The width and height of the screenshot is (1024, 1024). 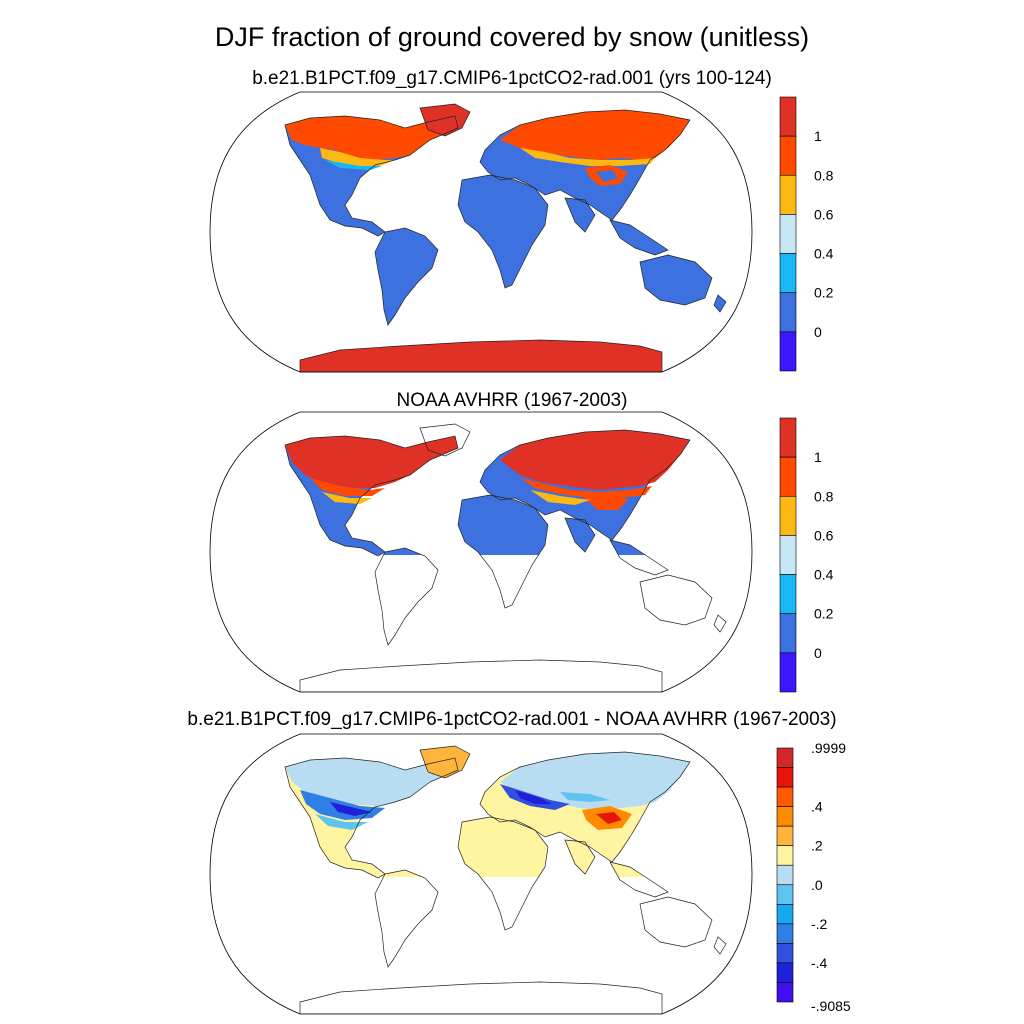 What do you see at coordinates (828, 748) in the screenshot?
I see `colorbar-label: .9999` at bounding box center [828, 748].